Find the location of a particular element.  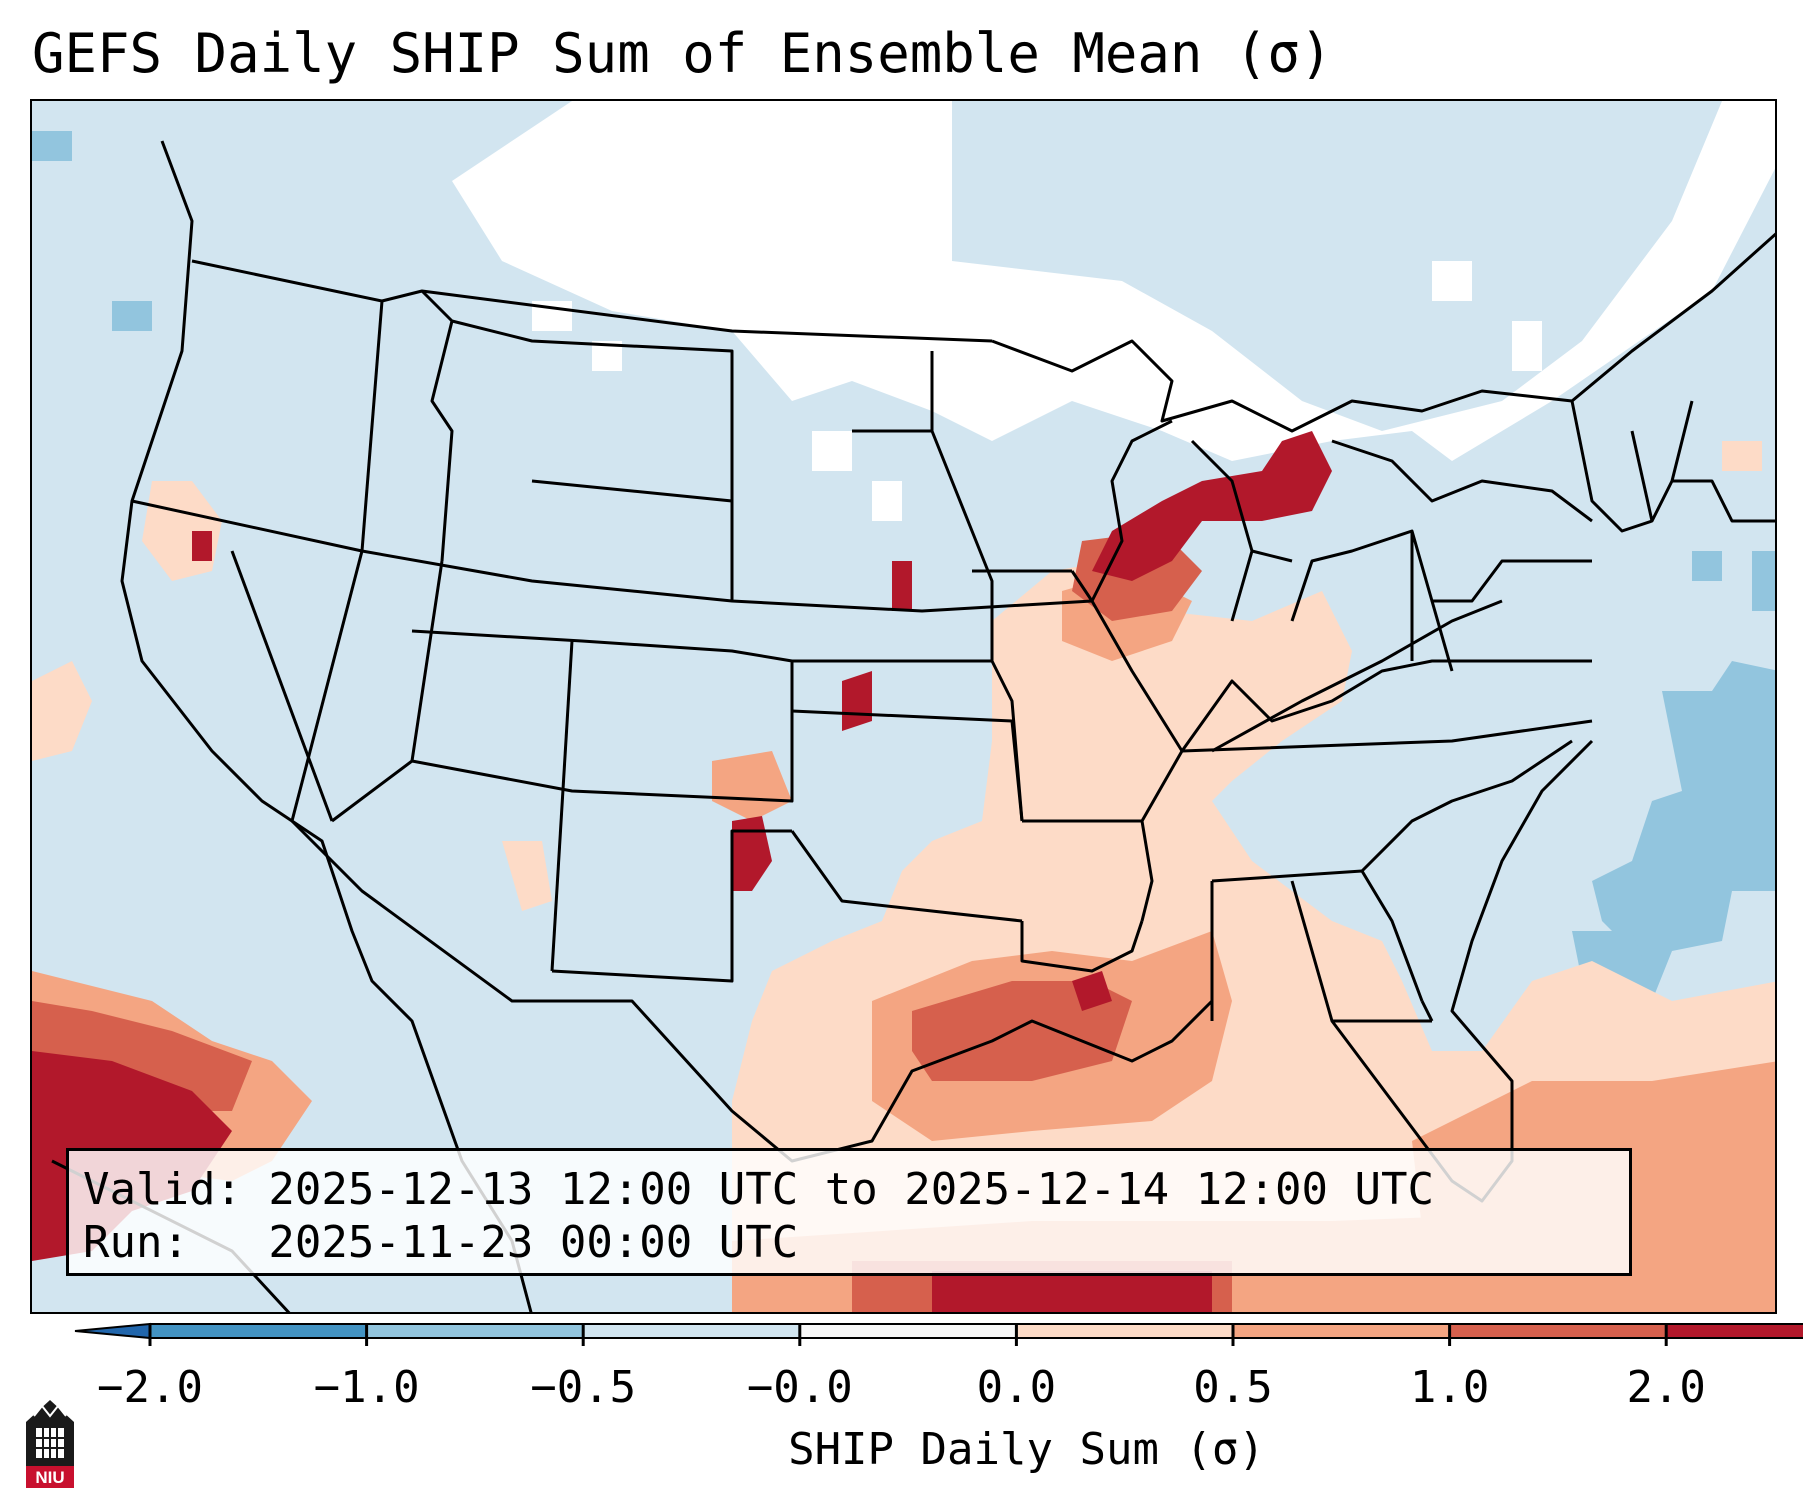

colorbar-tick-label: −1.0 is located at coordinates (366, 1387).